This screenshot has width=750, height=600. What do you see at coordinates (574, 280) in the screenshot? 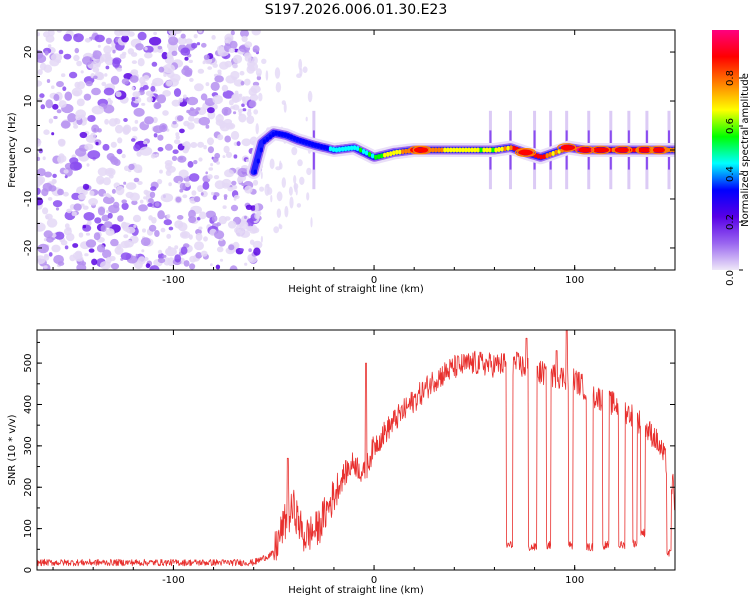
I see `spec-xtick-label: 100` at bounding box center [574, 280].